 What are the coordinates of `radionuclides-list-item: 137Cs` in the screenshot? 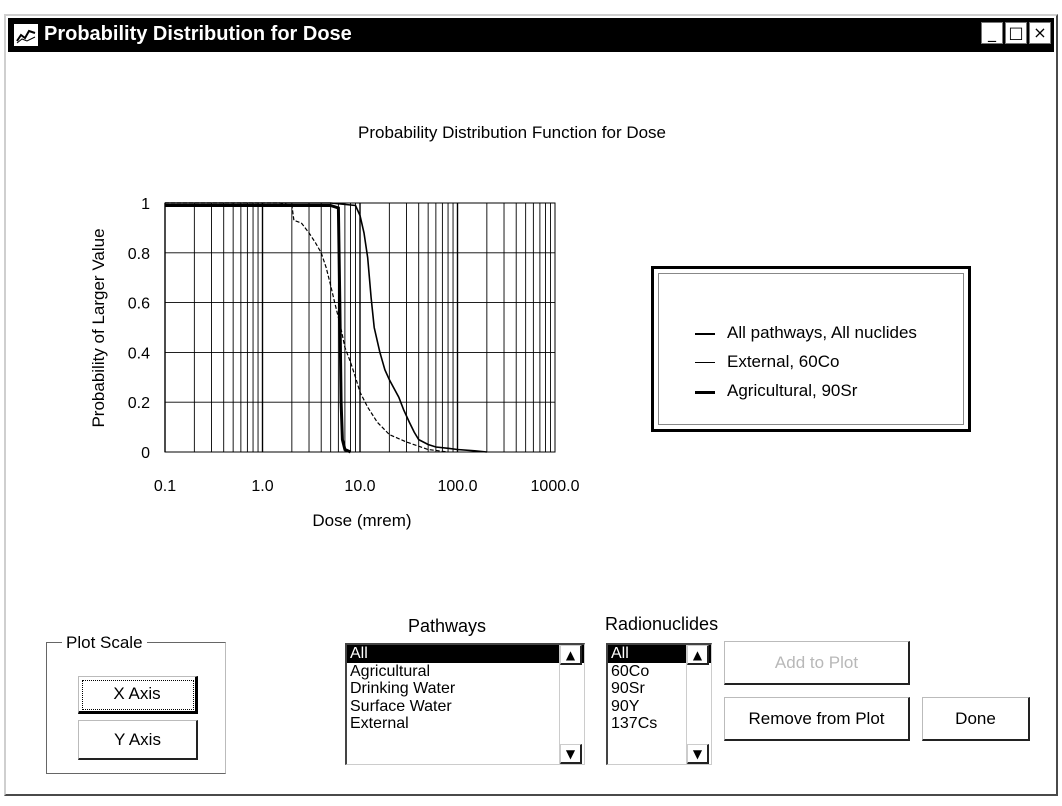 It's located at (634, 723).